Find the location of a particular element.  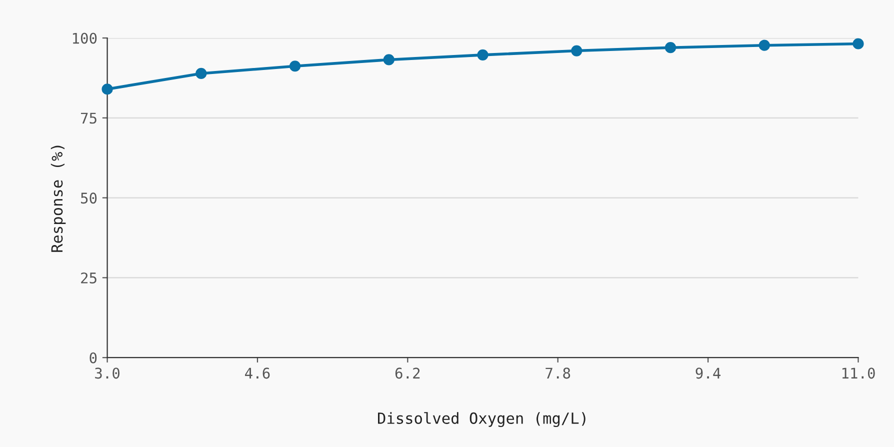

x-tick-label: 6.2 is located at coordinates (407, 373).